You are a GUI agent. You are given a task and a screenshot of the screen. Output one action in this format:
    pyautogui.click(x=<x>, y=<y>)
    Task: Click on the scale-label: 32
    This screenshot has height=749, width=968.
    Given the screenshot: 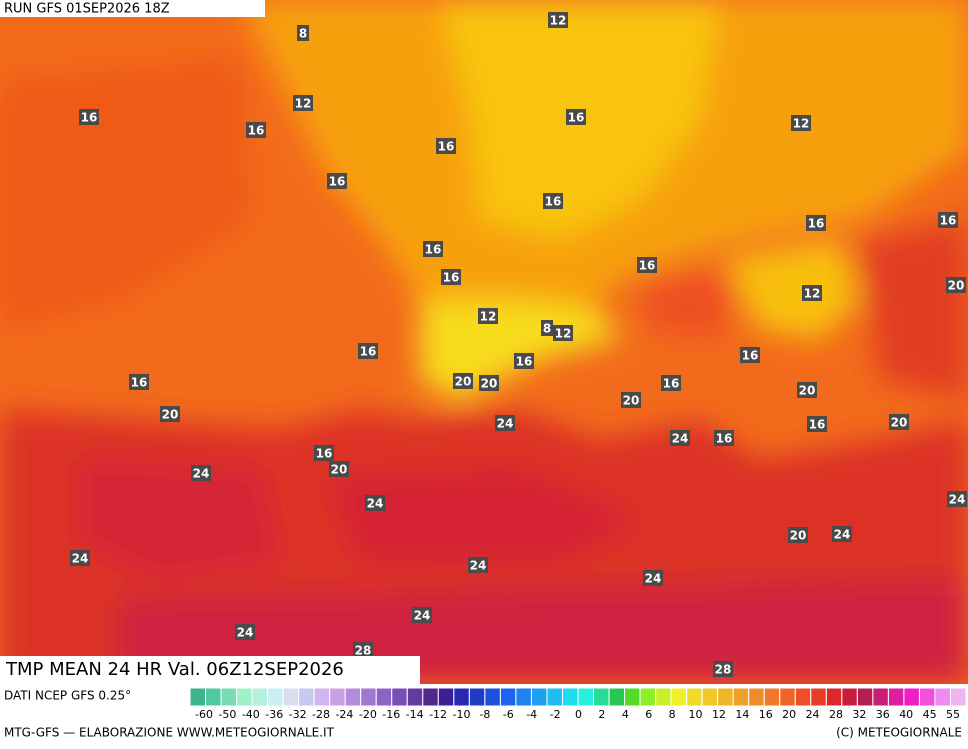 What is the action you would take?
    pyautogui.click(x=859, y=714)
    